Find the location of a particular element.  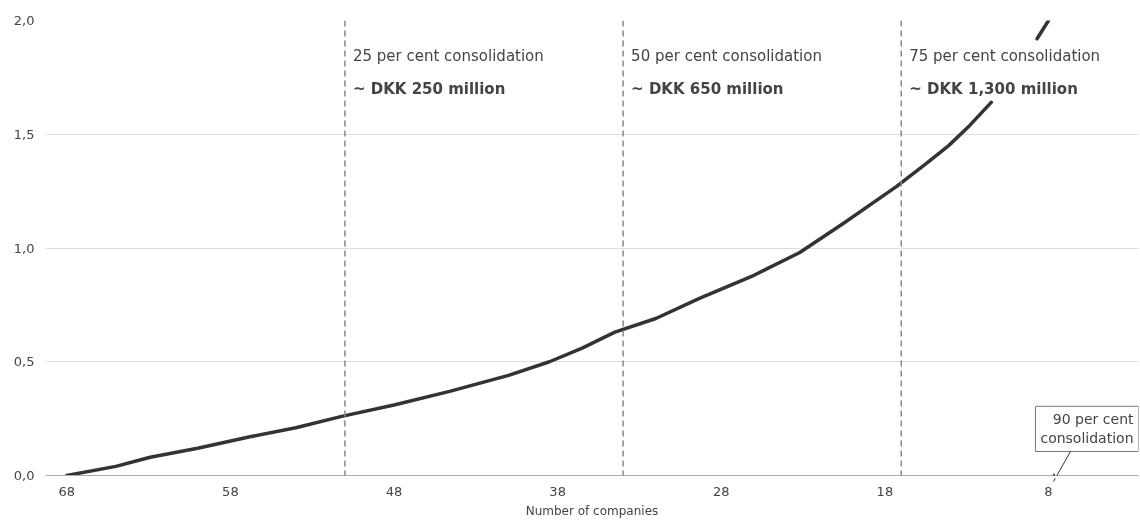

x-tick-label: 18 is located at coordinates (885, 491).